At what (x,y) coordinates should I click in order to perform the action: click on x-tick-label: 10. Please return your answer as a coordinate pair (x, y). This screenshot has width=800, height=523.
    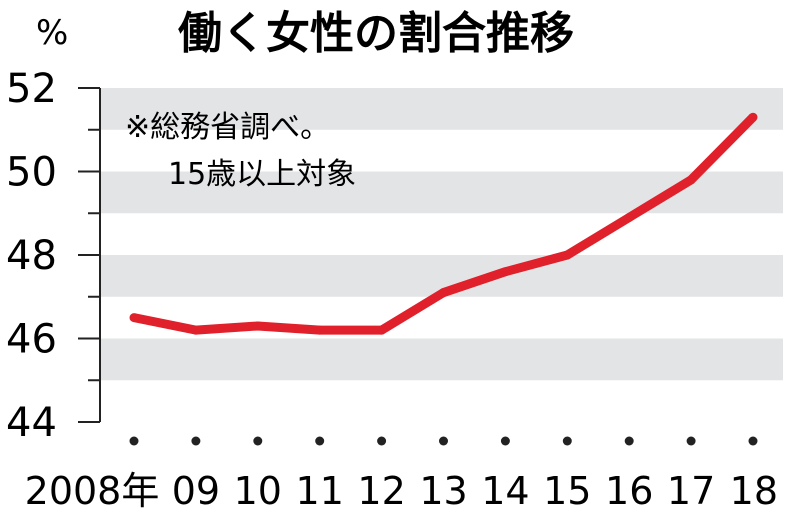
    Looking at the image, I should click on (258, 491).